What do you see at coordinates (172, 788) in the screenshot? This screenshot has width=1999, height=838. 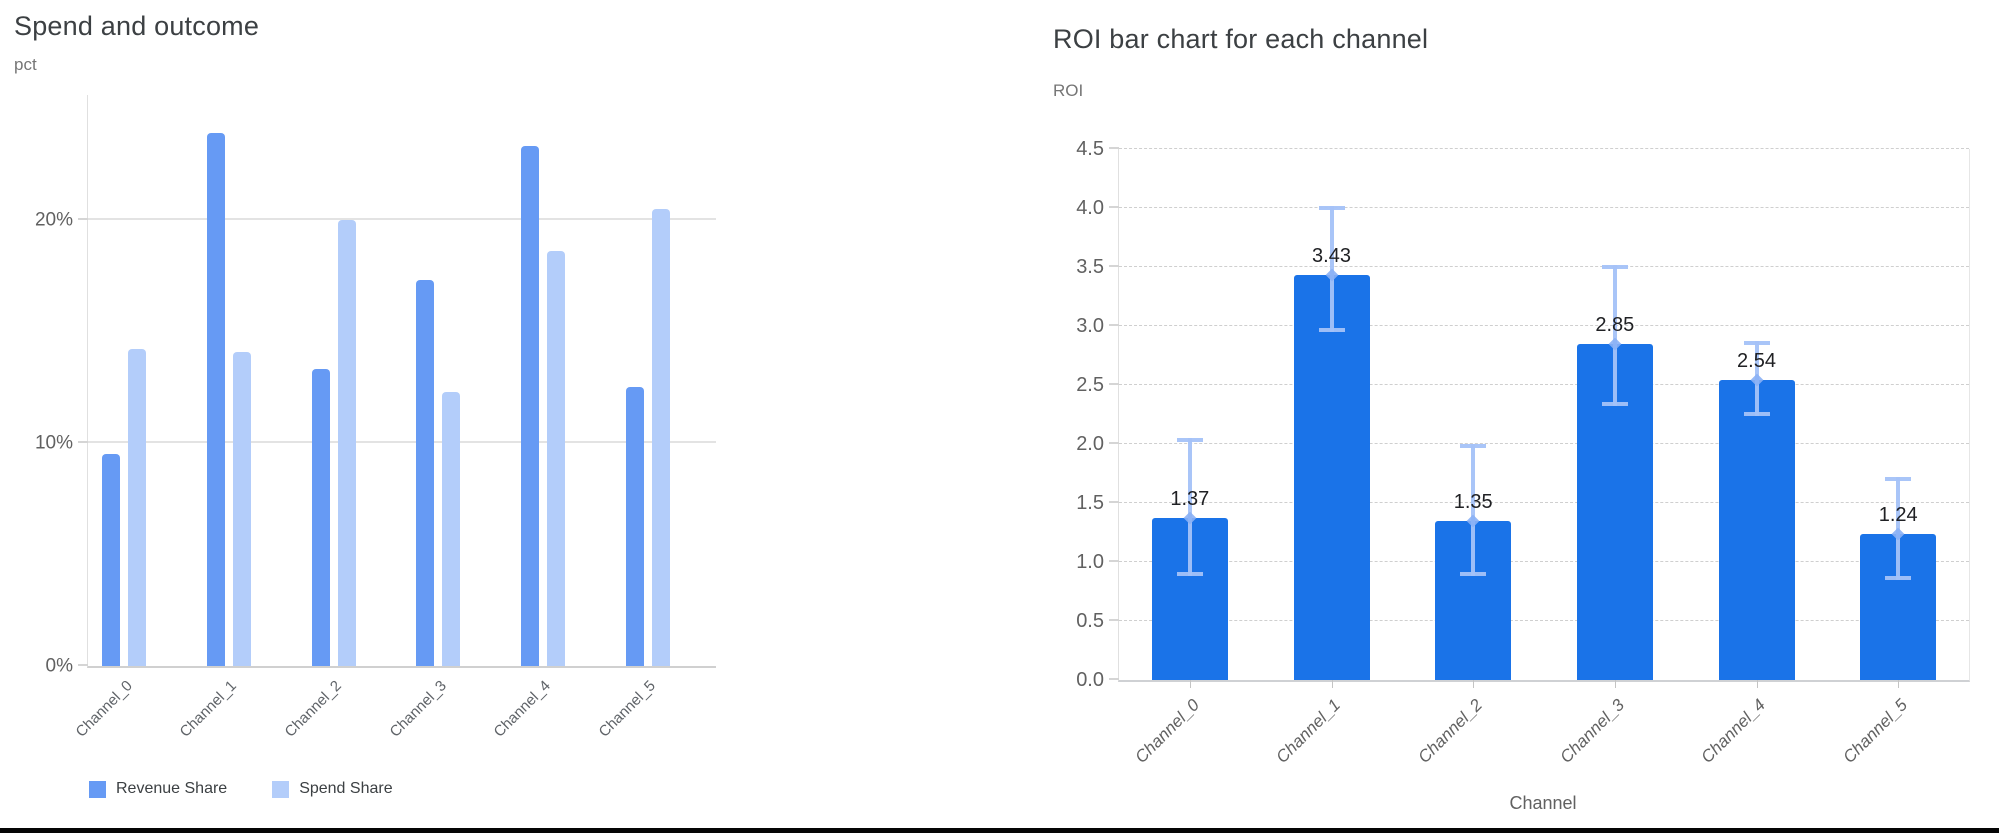 I see `legend-label: Revenue Share` at bounding box center [172, 788].